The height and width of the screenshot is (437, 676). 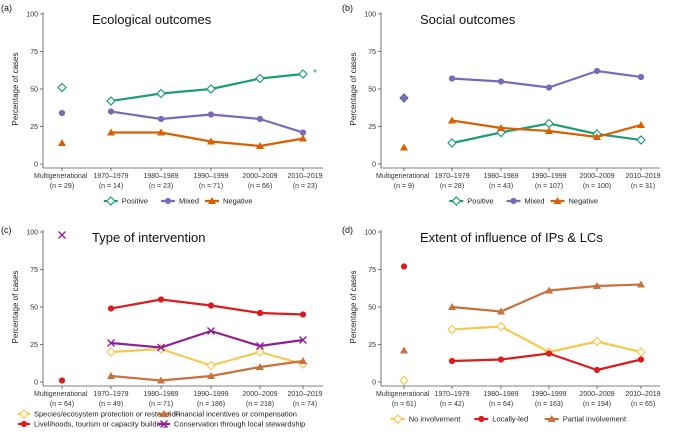 What do you see at coordinates (404, 186) in the screenshot?
I see `x-tick-n: (n = 9)` at bounding box center [404, 186].